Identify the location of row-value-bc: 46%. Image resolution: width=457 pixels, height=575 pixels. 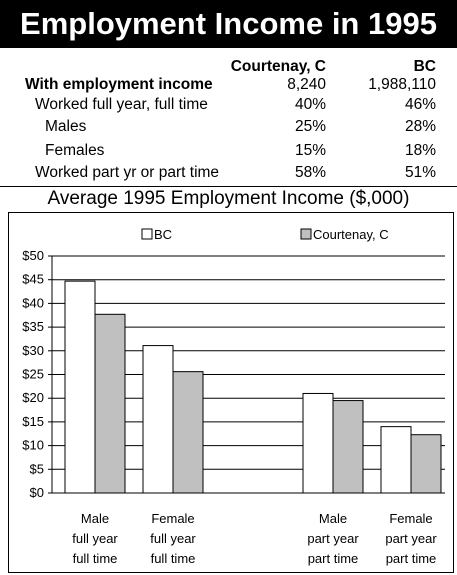
(420, 104).